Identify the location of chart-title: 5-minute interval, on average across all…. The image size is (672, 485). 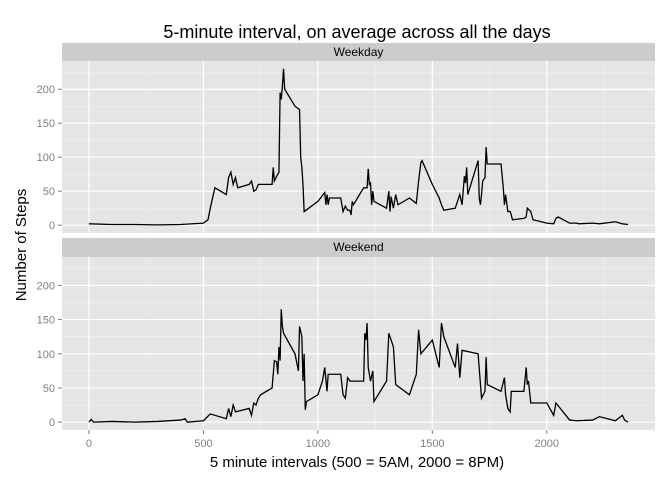
(356, 32).